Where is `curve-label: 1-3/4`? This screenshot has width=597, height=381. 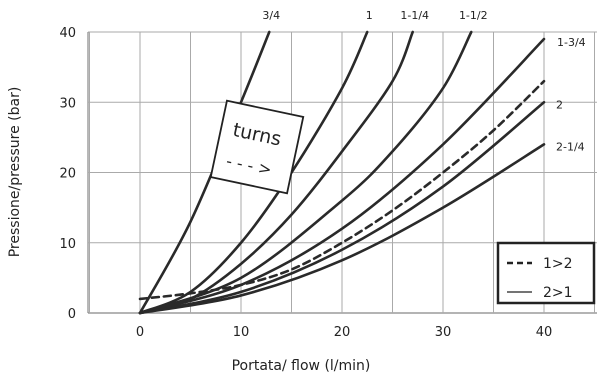
curve-label: 1-3/4 is located at coordinates (571, 42).